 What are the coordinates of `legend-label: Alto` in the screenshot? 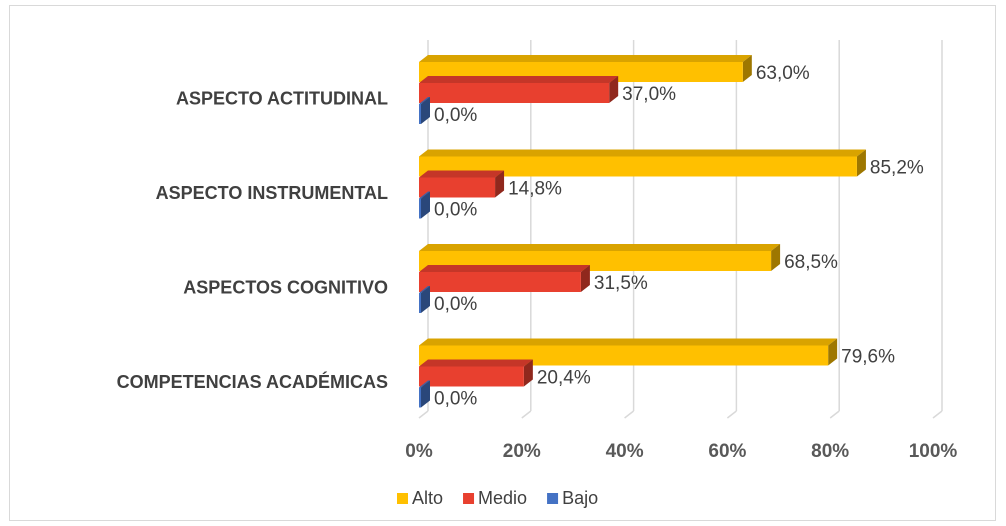 It's located at (427, 498).